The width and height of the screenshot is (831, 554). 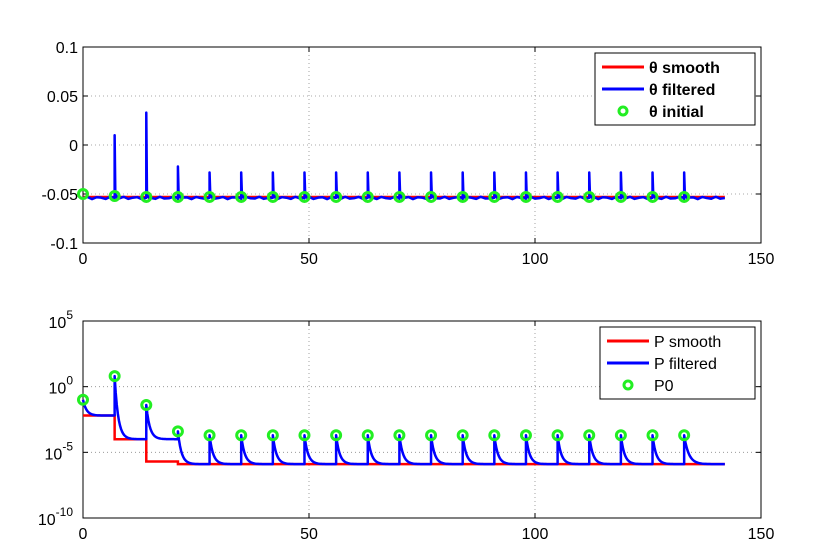 What do you see at coordinates (687, 342) in the screenshot?
I see `legend-entry: P smooth` at bounding box center [687, 342].